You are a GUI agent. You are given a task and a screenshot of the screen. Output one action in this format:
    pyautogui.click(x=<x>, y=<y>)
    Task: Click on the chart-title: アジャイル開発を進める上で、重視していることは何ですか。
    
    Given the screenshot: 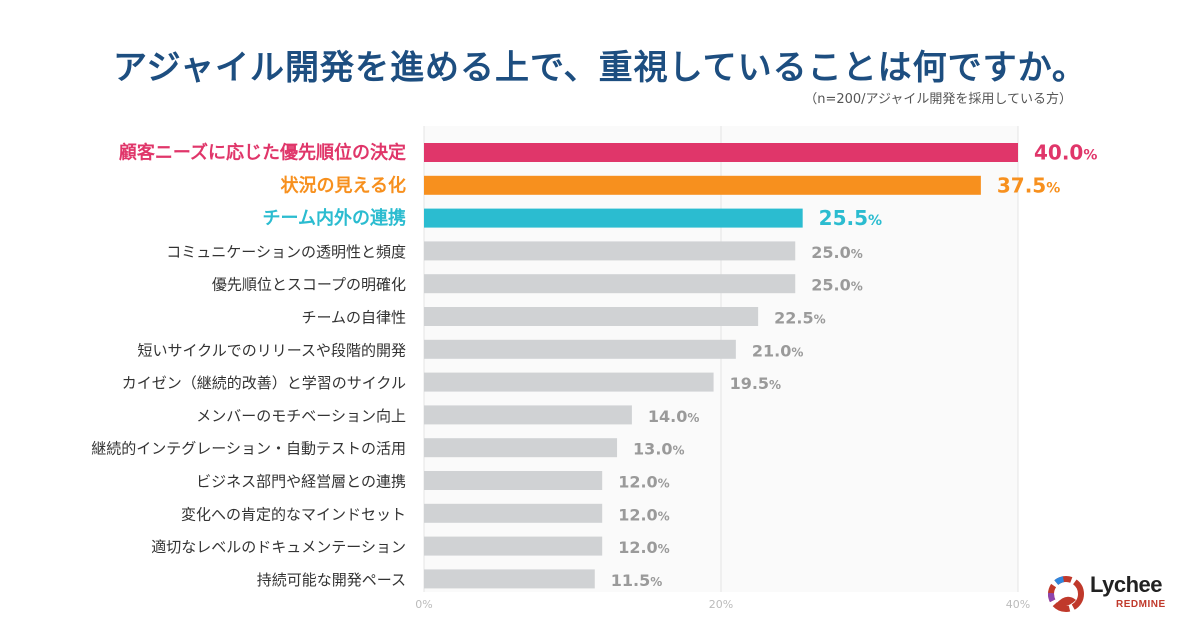 What is the action you would take?
    pyautogui.click(x=600, y=68)
    